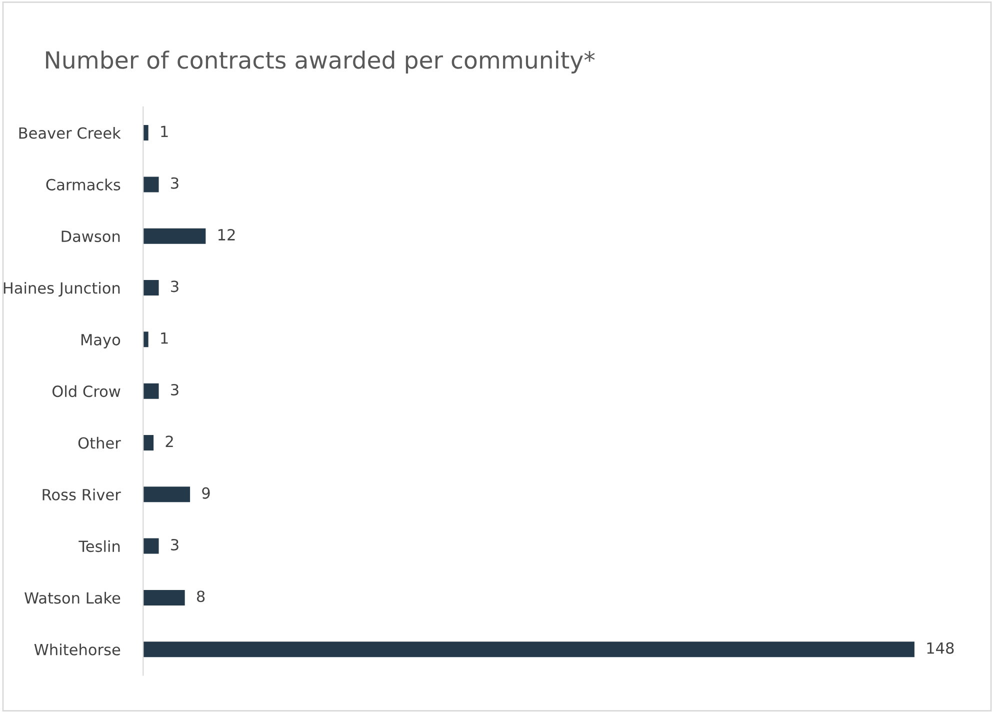 The image size is (994, 713). I want to click on y-tick-label: Haines Junction, so click(62, 289).